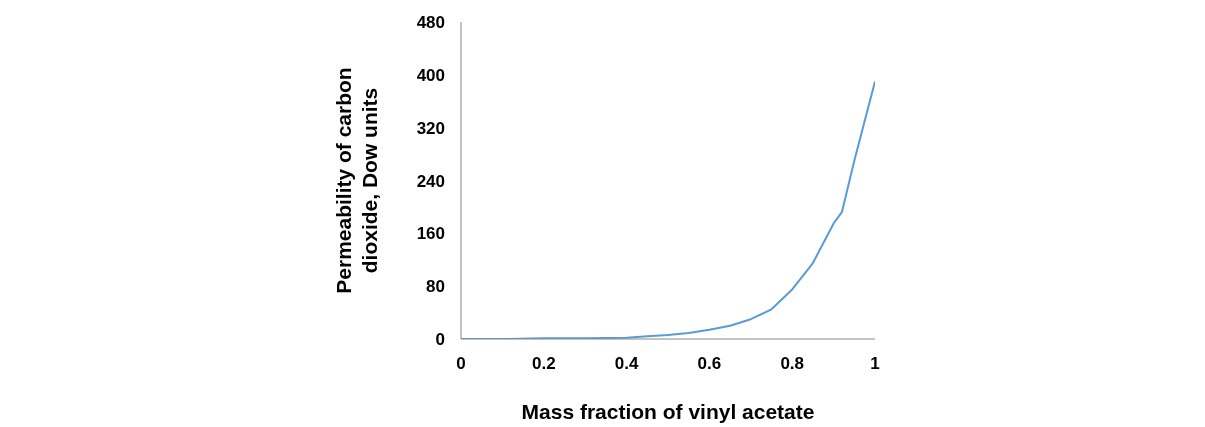 The height and width of the screenshot is (427, 1205). What do you see at coordinates (440, 340) in the screenshot?
I see `y-tick-label: 0` at bounding box center [440, 340].